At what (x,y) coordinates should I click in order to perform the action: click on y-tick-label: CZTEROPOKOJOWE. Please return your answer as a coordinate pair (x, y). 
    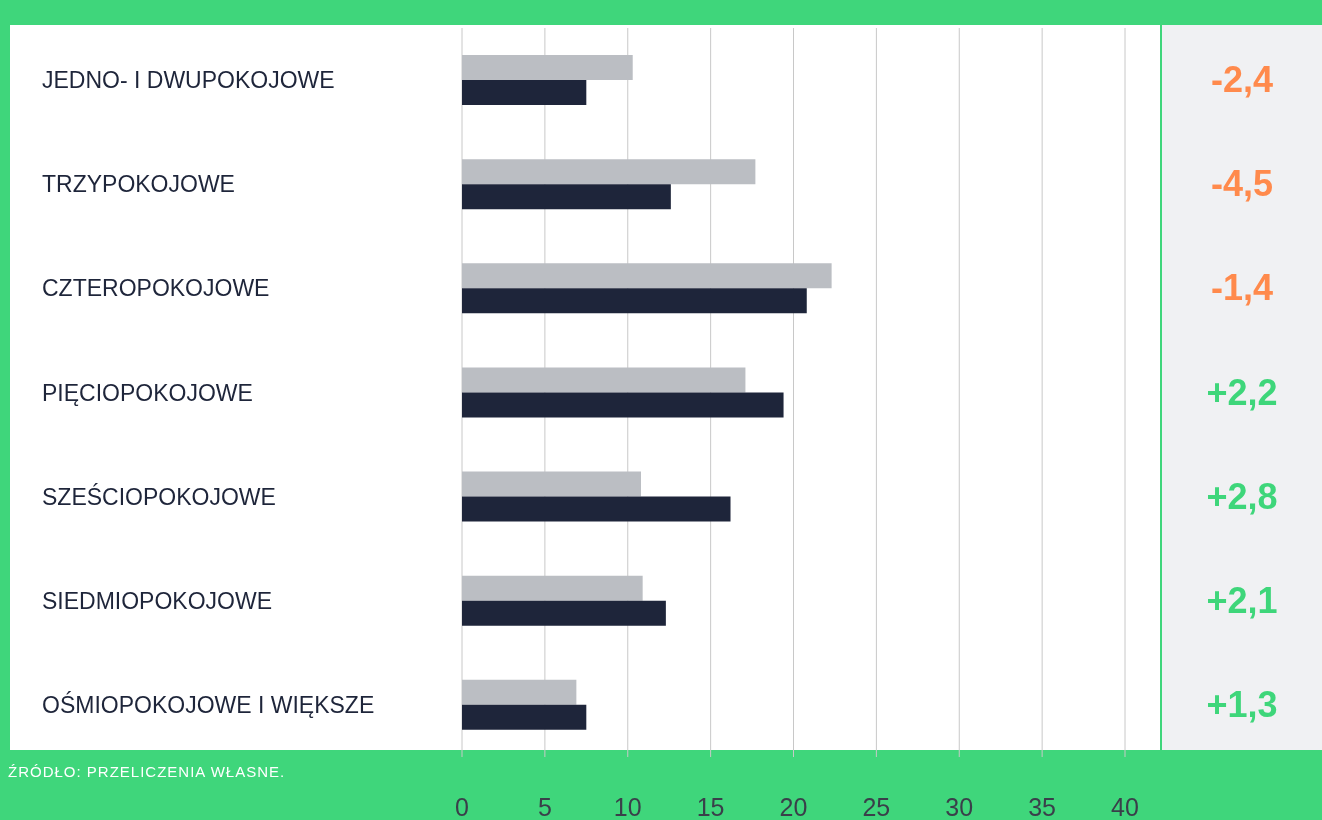
    Looking at the image, I should click on (156, 288).